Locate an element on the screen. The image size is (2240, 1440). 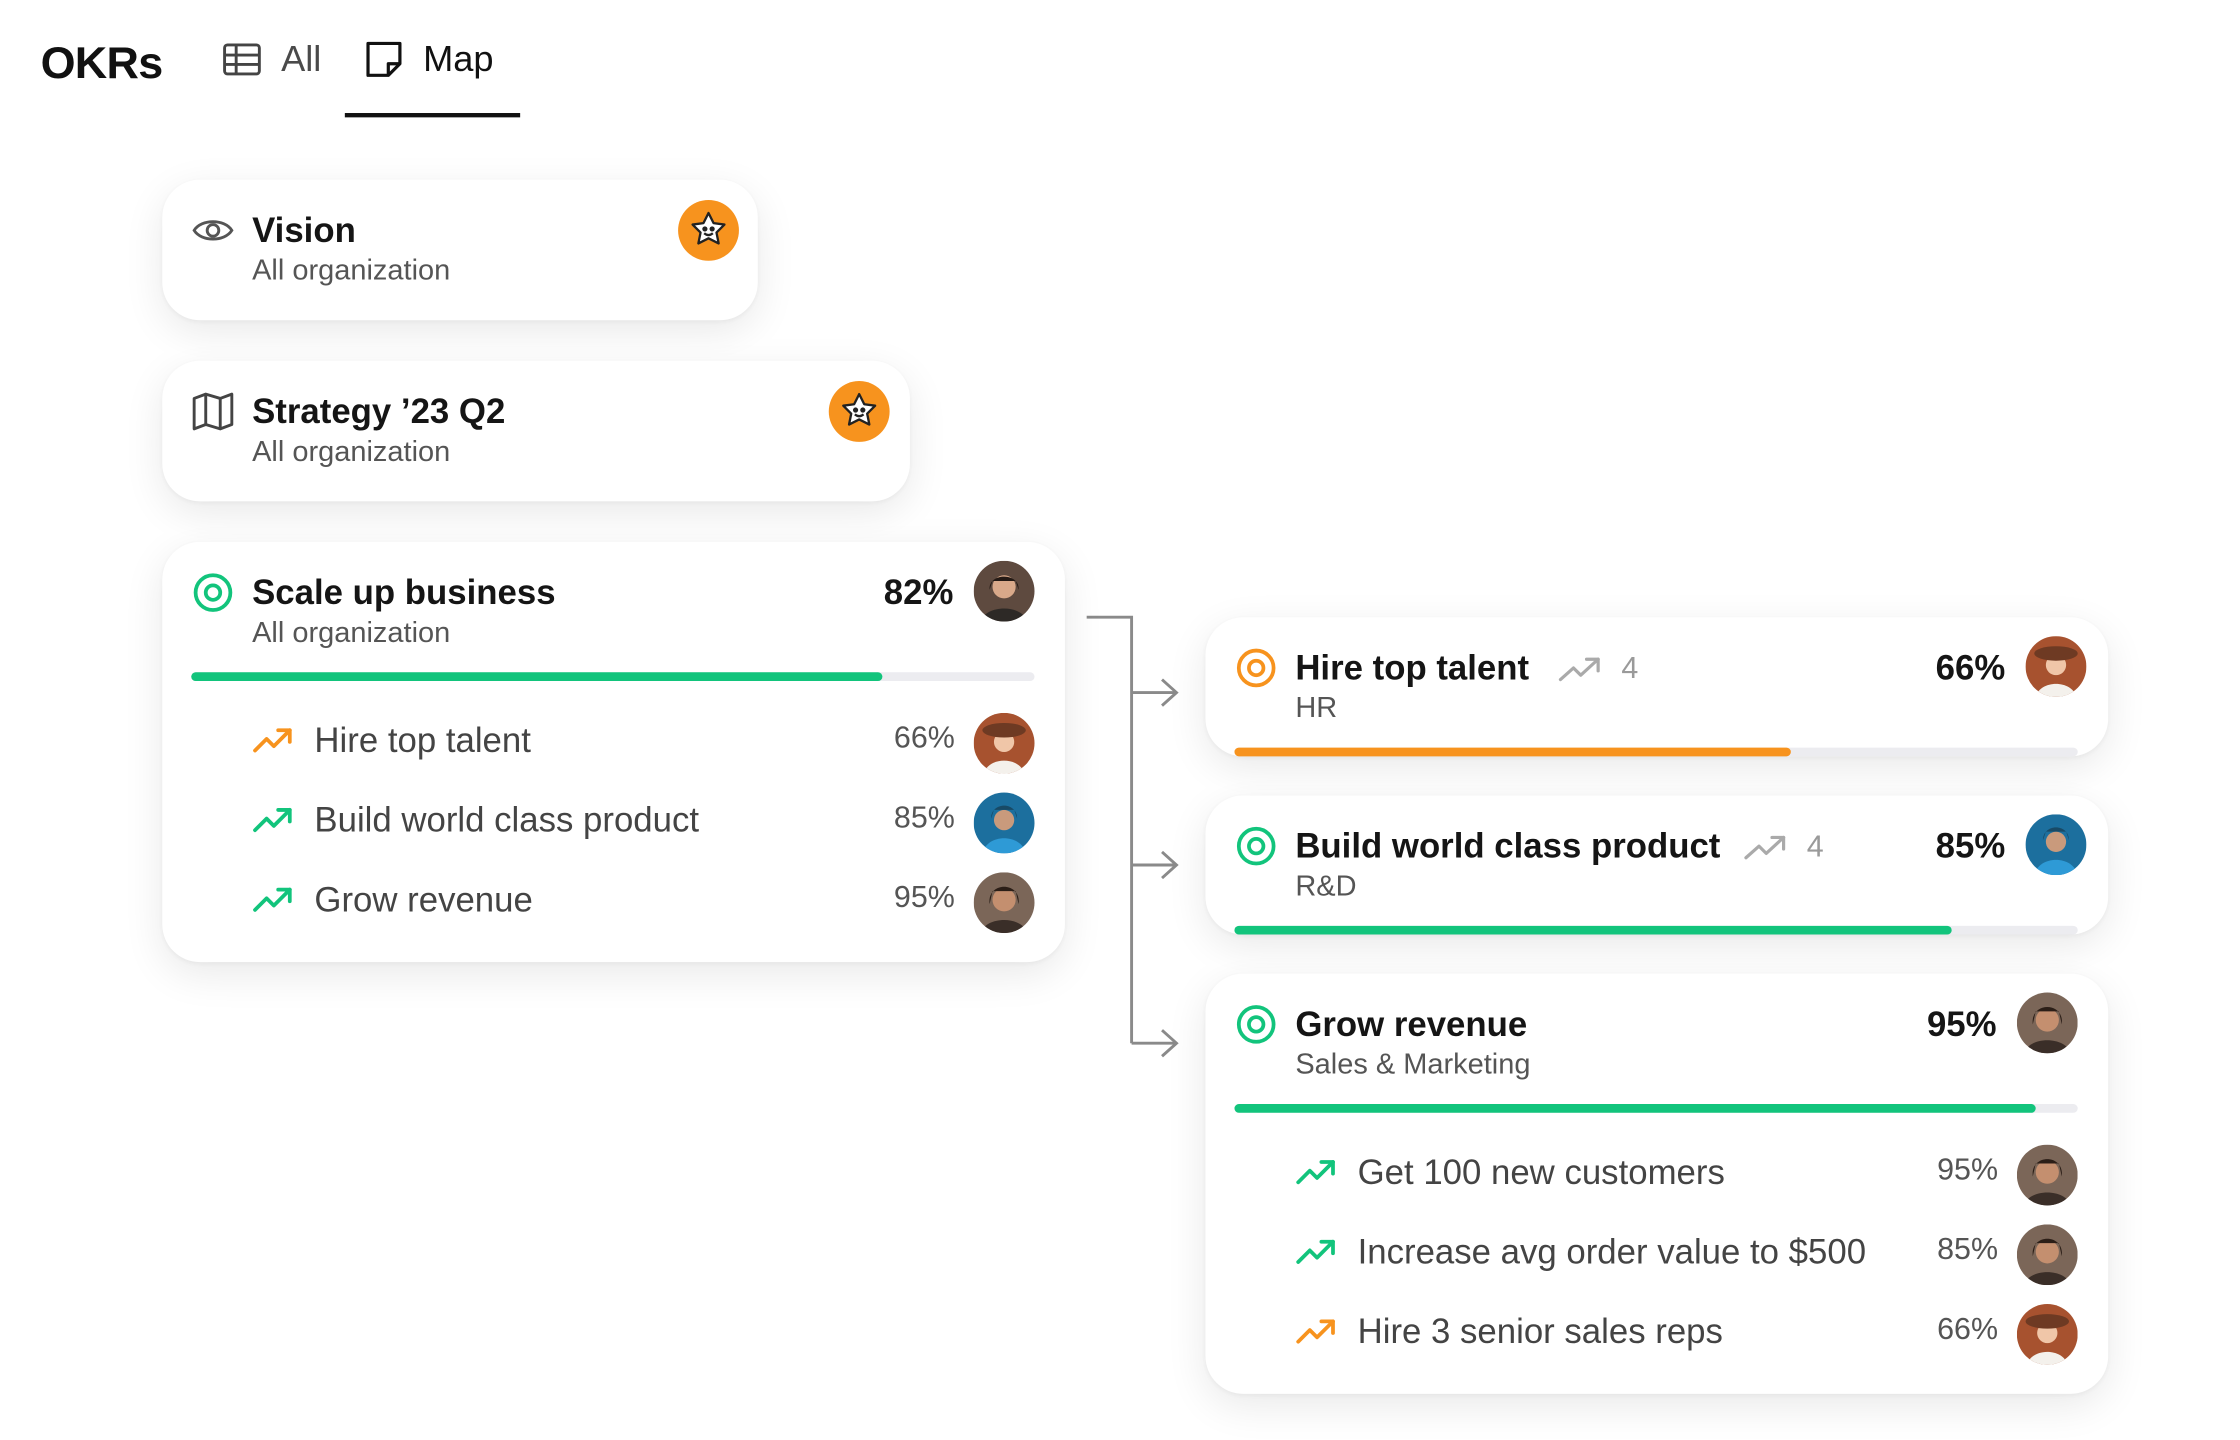
strategy-subtitle: All organization is located at coordinates (351, 452).